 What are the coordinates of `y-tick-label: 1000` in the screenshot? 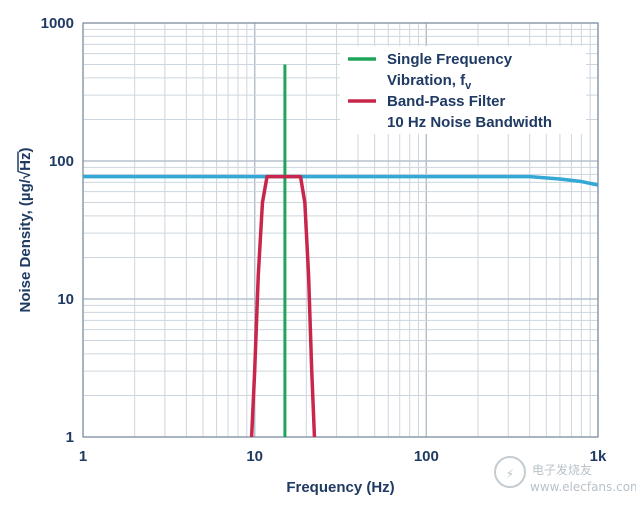 It's located at (57, 23).